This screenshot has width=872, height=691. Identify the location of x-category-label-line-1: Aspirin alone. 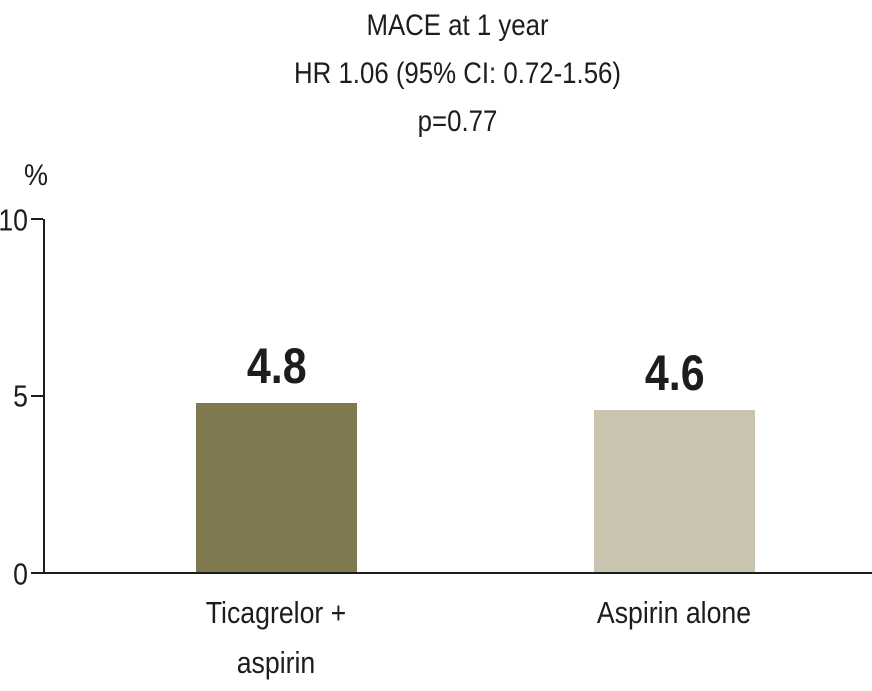
(674, 612).